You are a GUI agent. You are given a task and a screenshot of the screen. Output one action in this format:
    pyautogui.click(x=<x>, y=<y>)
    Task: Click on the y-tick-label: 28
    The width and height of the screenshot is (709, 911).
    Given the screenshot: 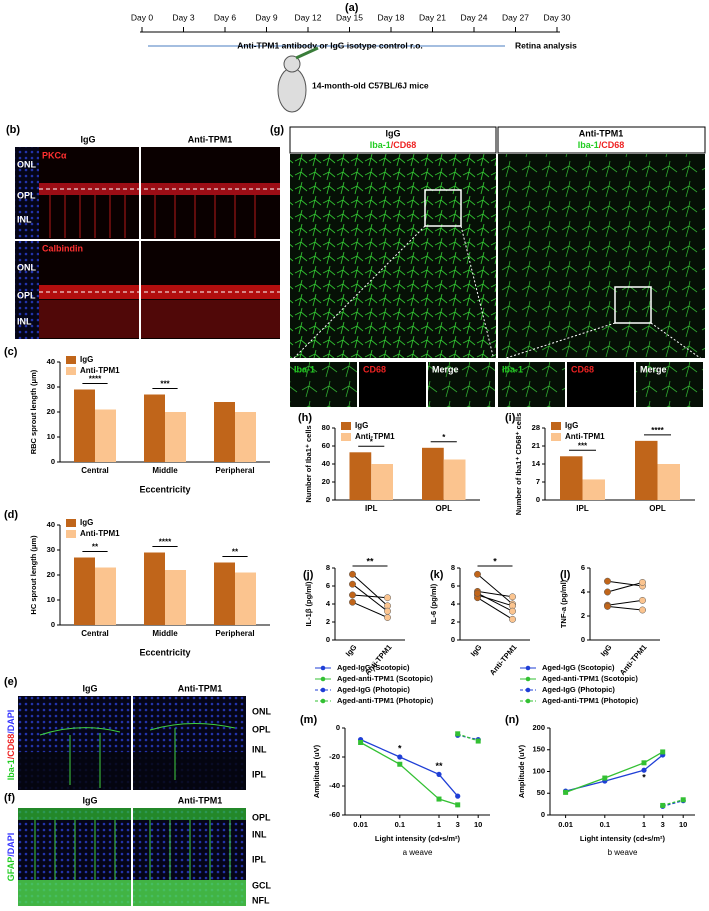 What is the action you would take?
    pyautogui.click(x=536, y=427)
    